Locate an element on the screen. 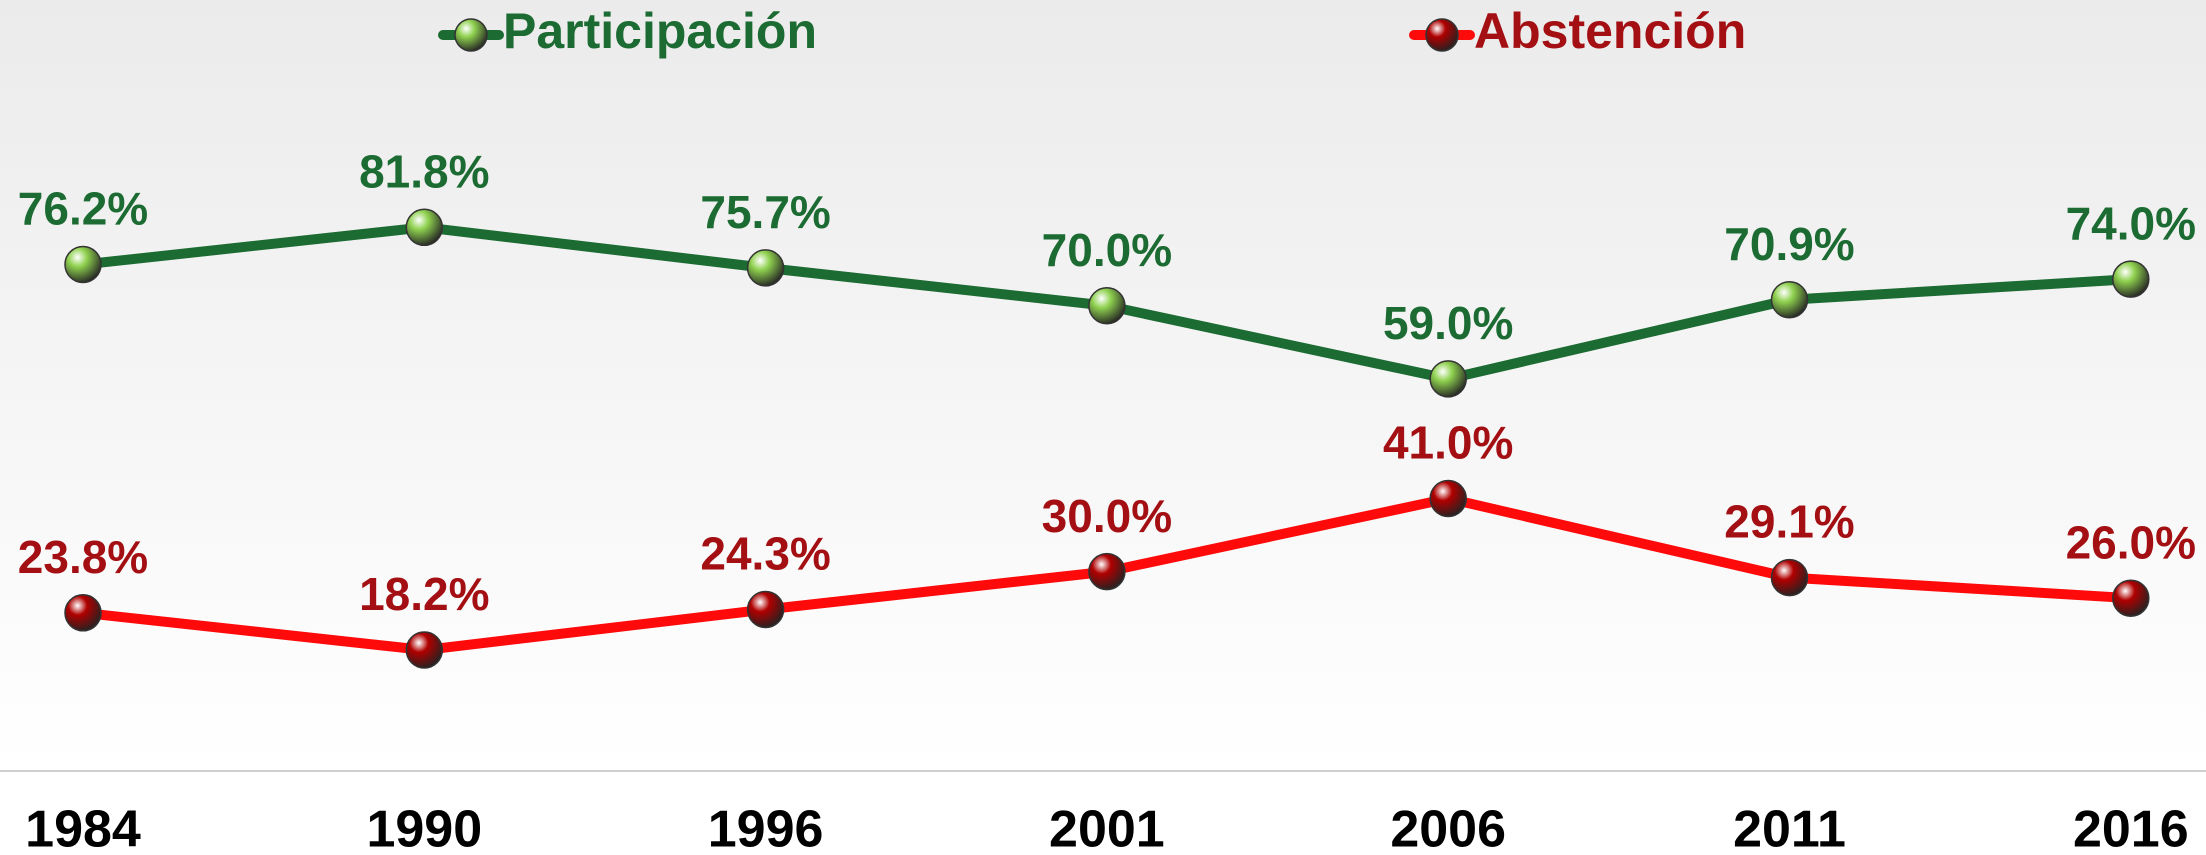  data-label: 70.0% is located at coordinates (1107, 250).